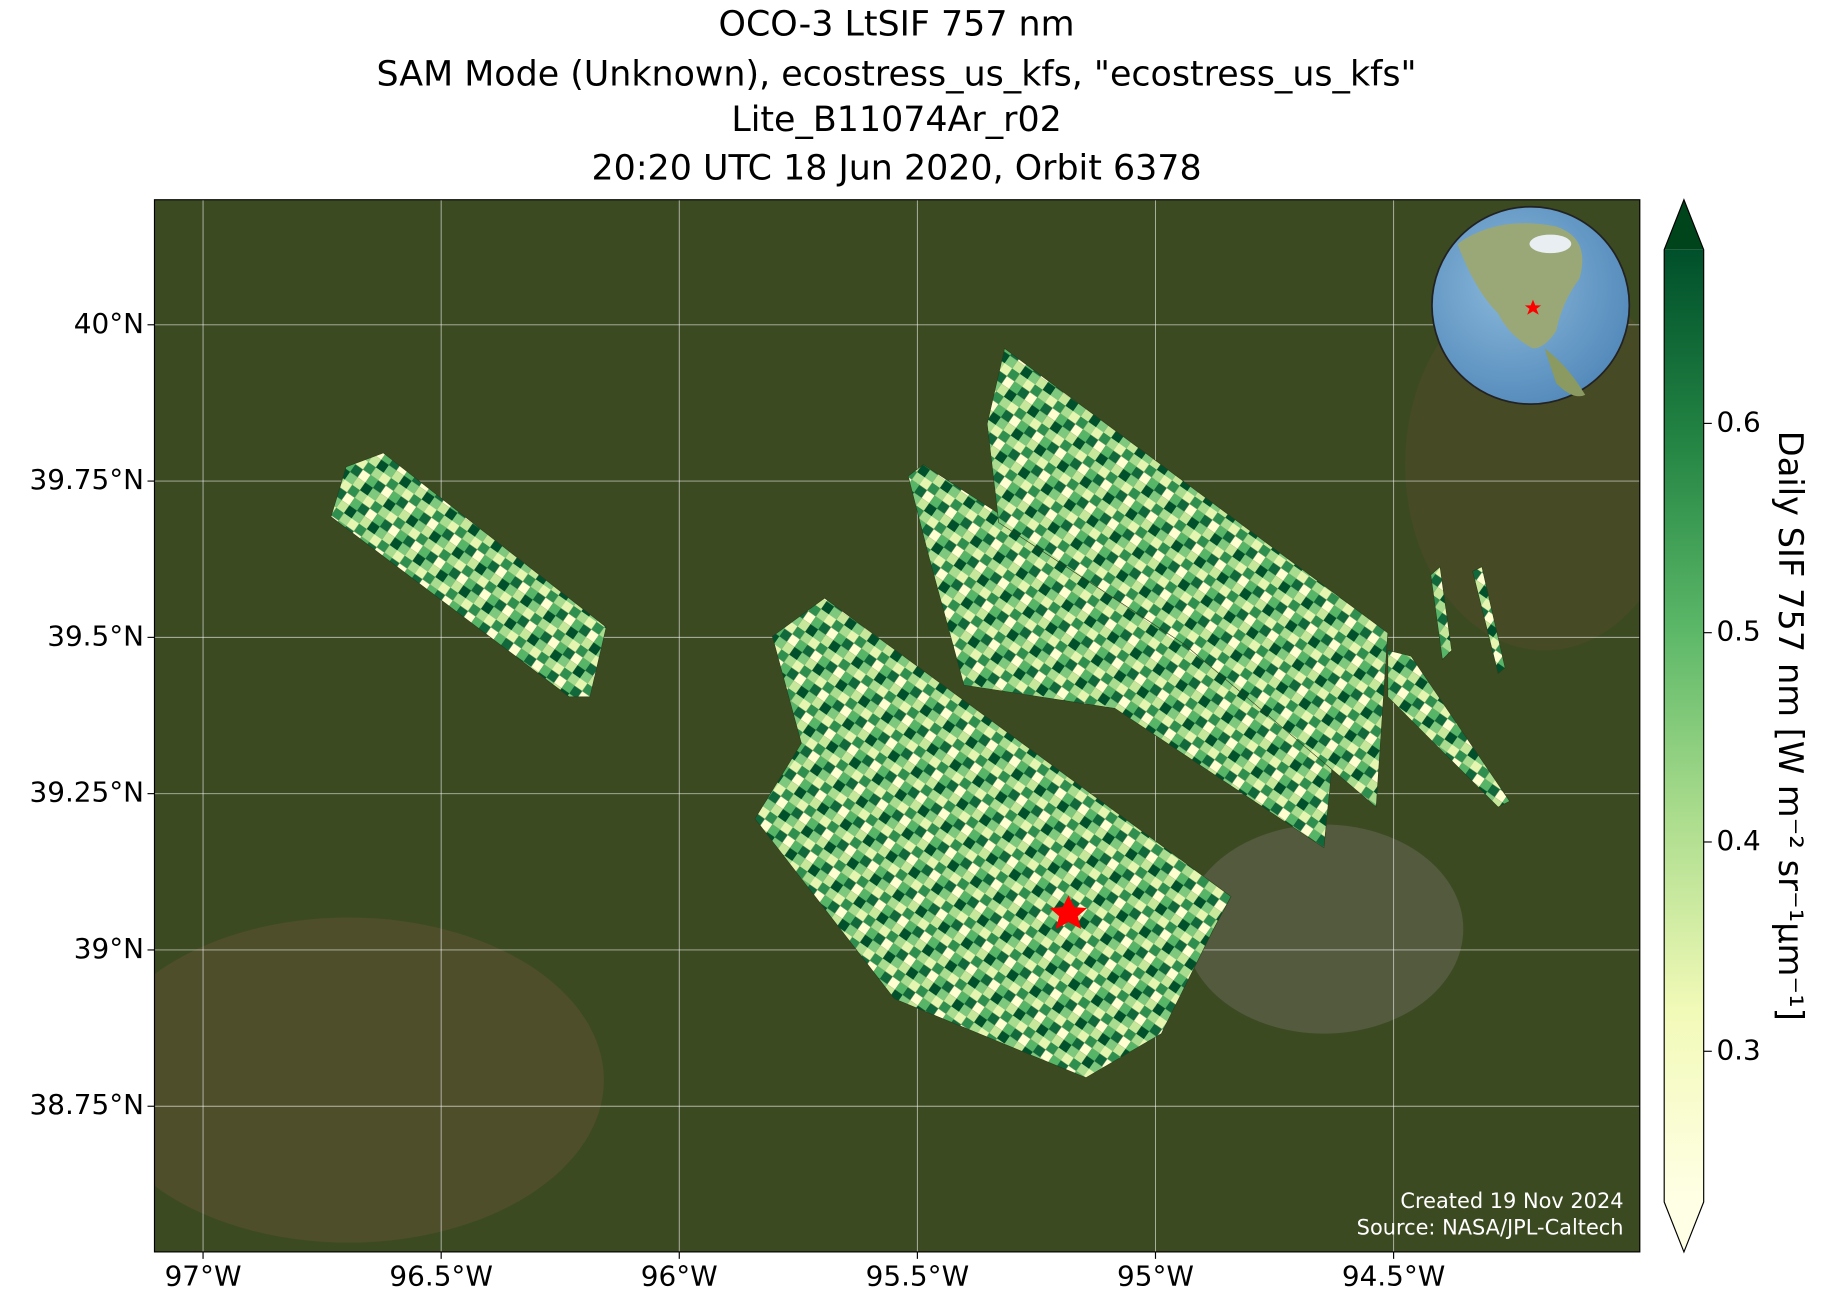 Image resolution: width=1821 pixels, height=1303 pixels. I want to click on y-tick-label: 39.25°N, so click(86, 792).